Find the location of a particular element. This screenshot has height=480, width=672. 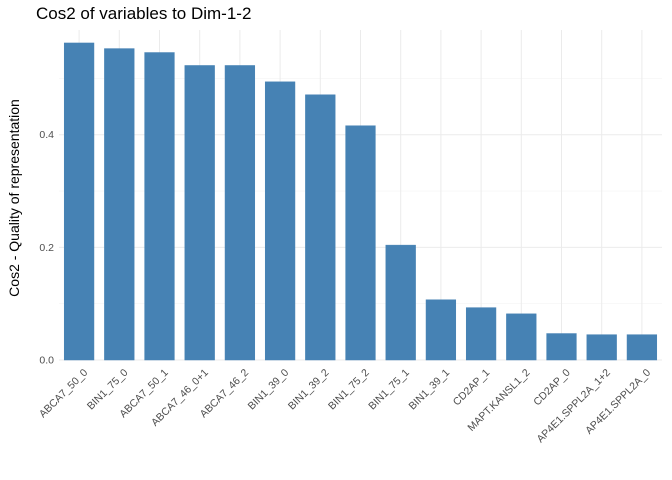

bar-MAPT.KANSL1_2 is located at coordinates (521, 337).